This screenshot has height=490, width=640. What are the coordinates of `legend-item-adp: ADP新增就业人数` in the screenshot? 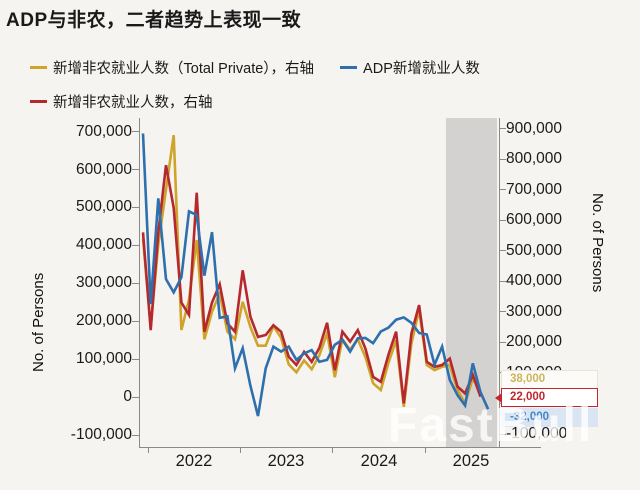 It's located at (410, 67).